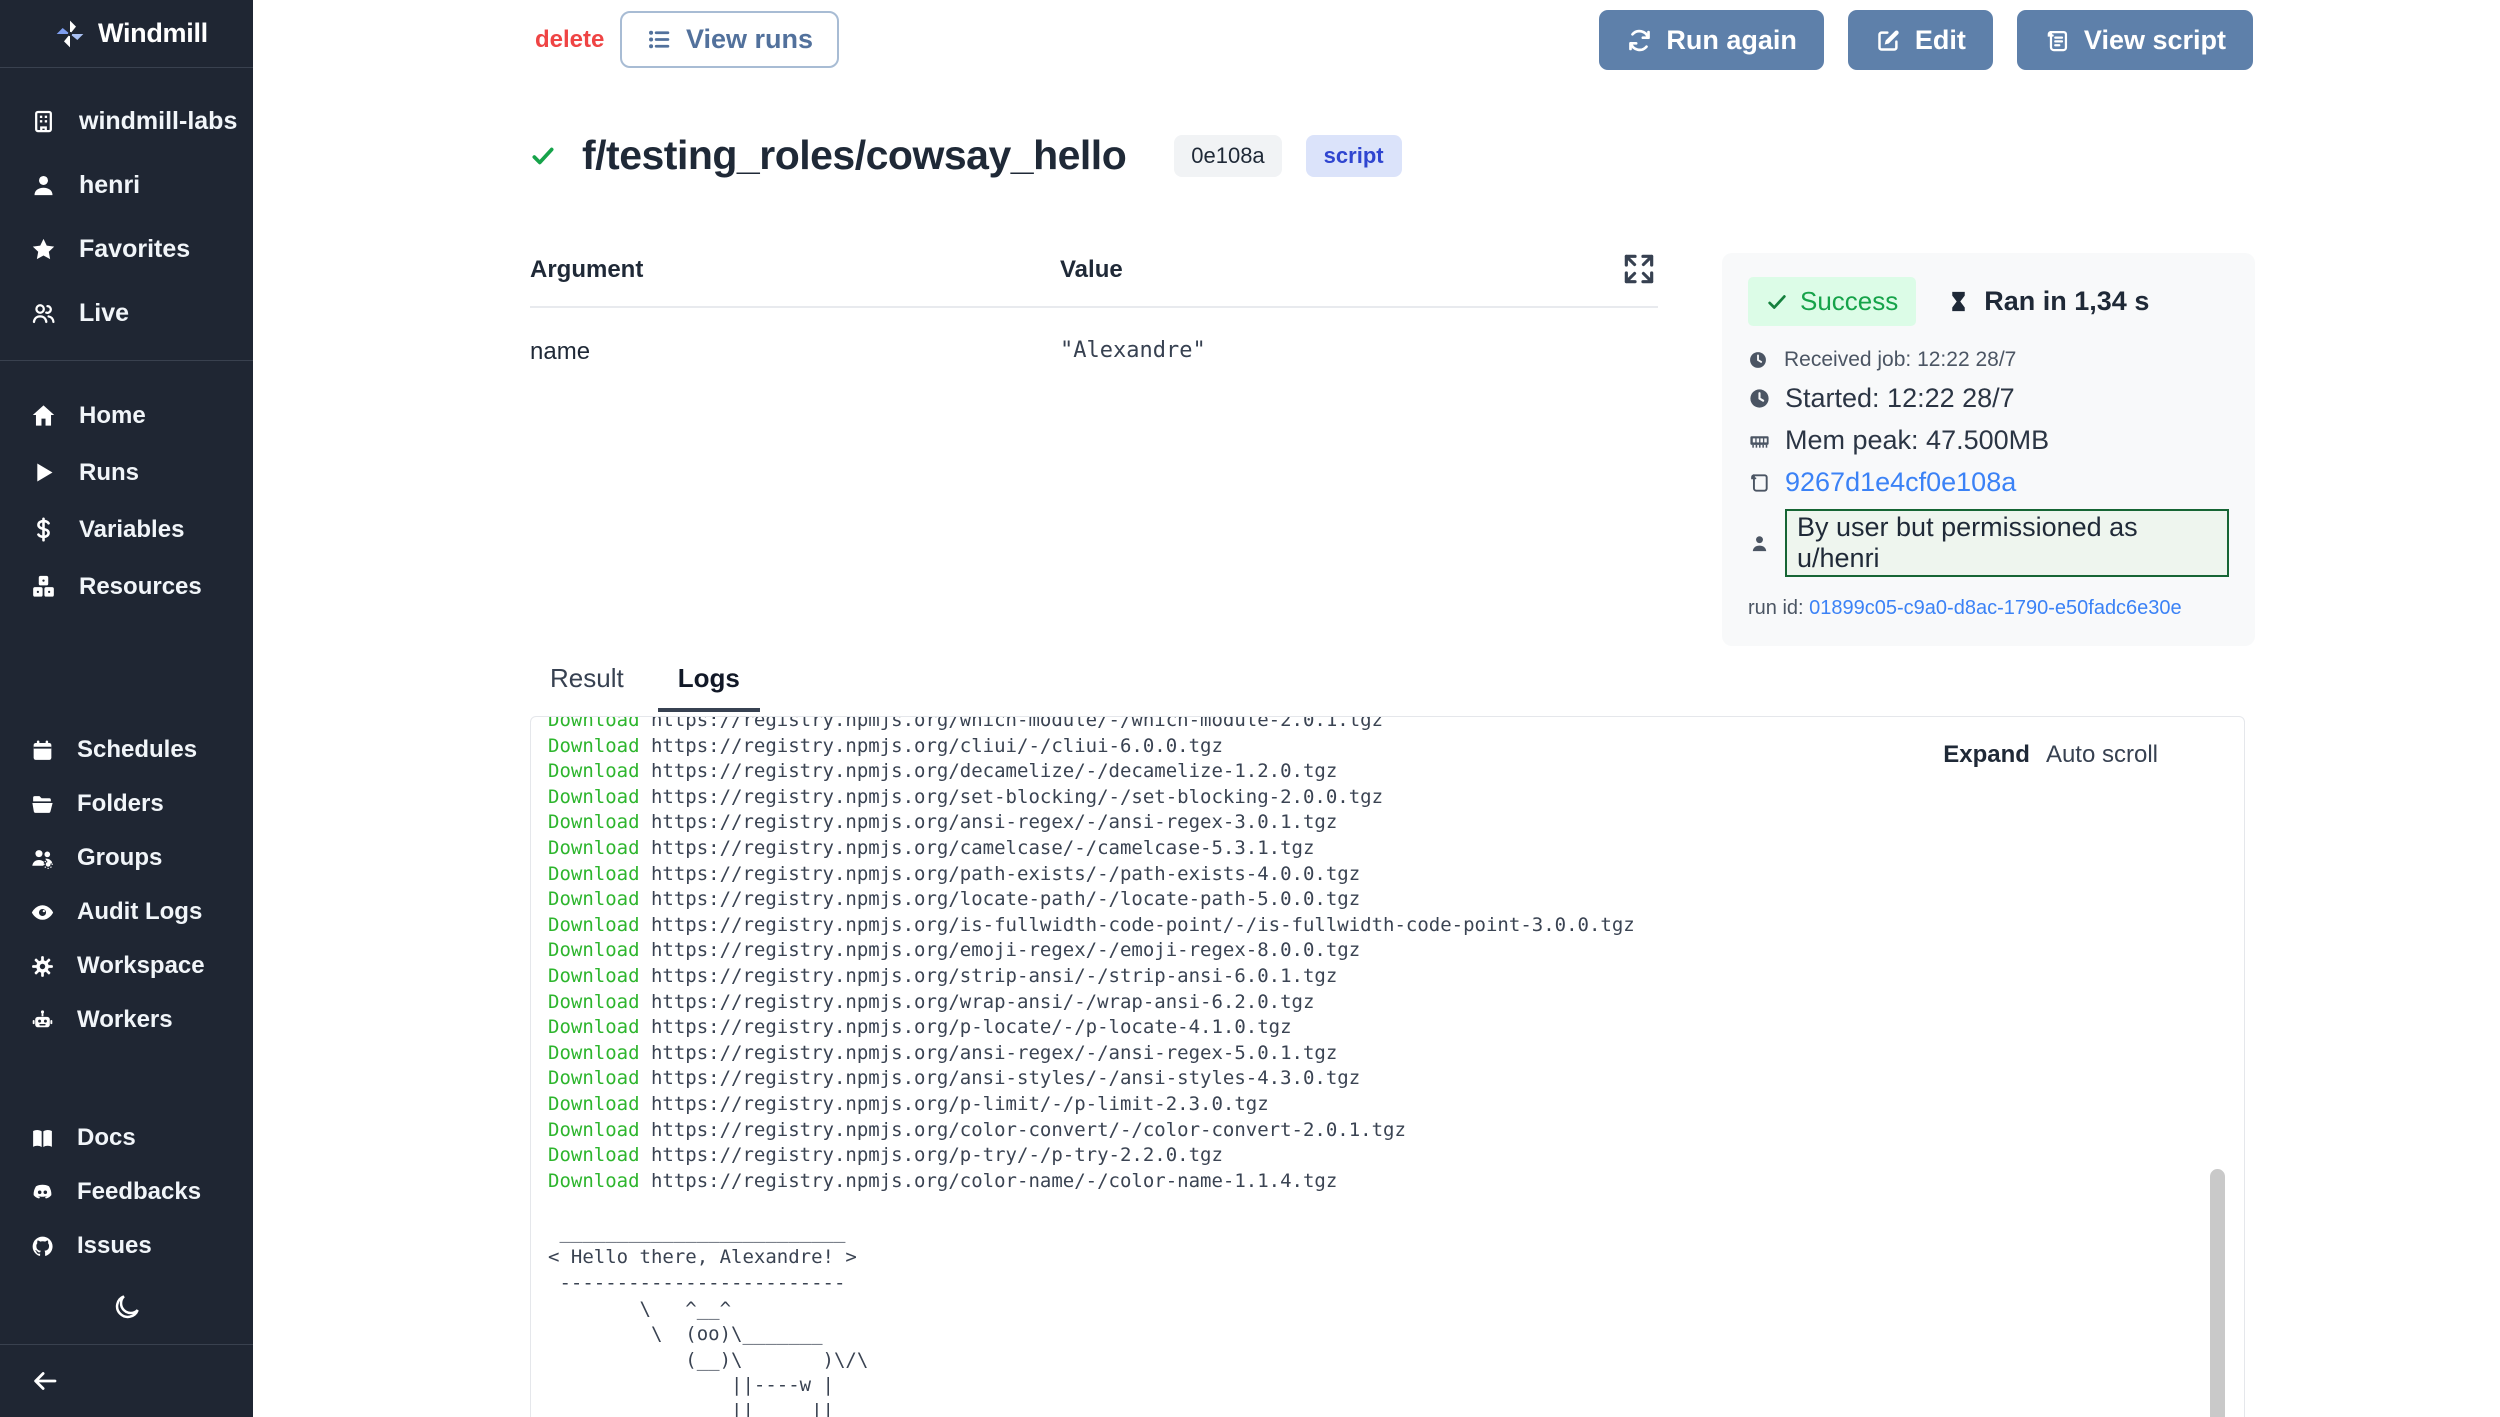 This screenshot has height=1417, width=2500. I want to click on run-duration: Ran in 1,34 s, so click(2047, 301).